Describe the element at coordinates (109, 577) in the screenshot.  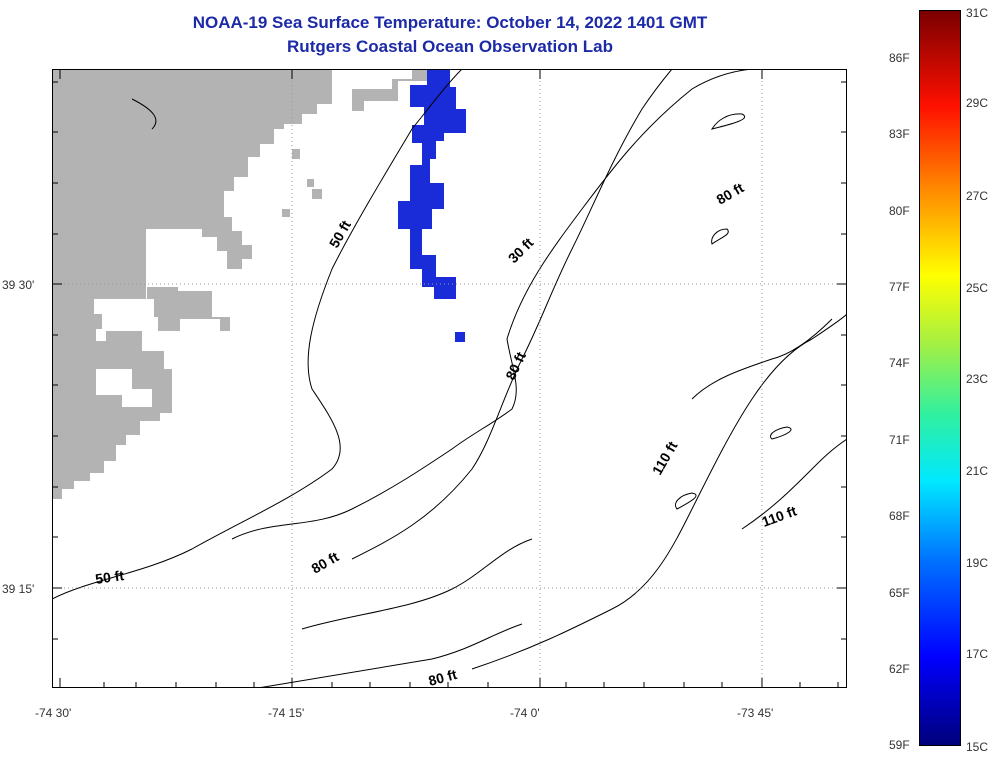
I see `contour-label: 50 ft` at that location.